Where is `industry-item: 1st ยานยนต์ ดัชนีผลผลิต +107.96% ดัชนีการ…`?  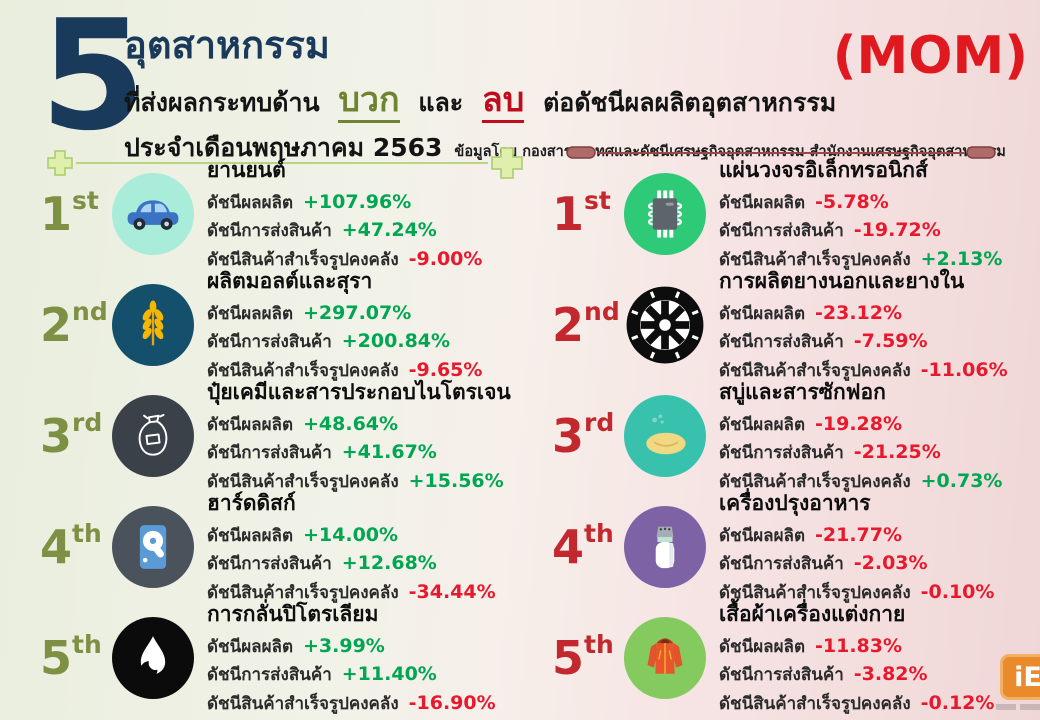 industry-item: 1st ยานยนต์ ดัชนีผลผลิต +107.96% ดัชนีการ… is located at coordinates (290, 214).